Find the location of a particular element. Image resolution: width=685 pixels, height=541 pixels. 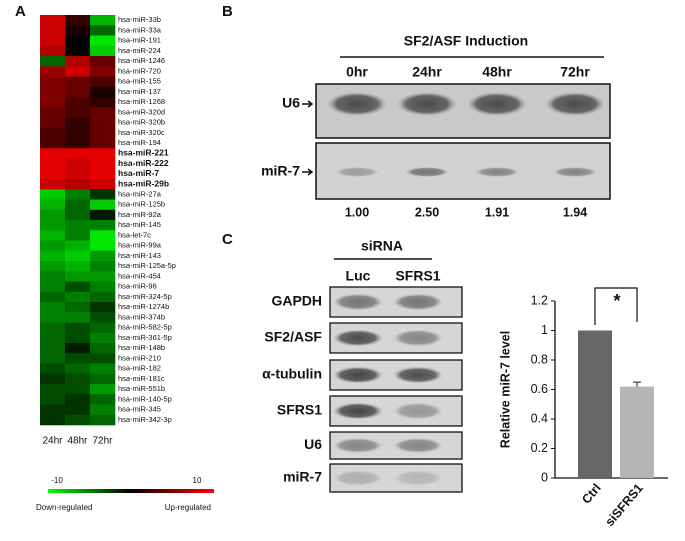

row-label: hsa-let-7c is located at coordinates (134, 234).